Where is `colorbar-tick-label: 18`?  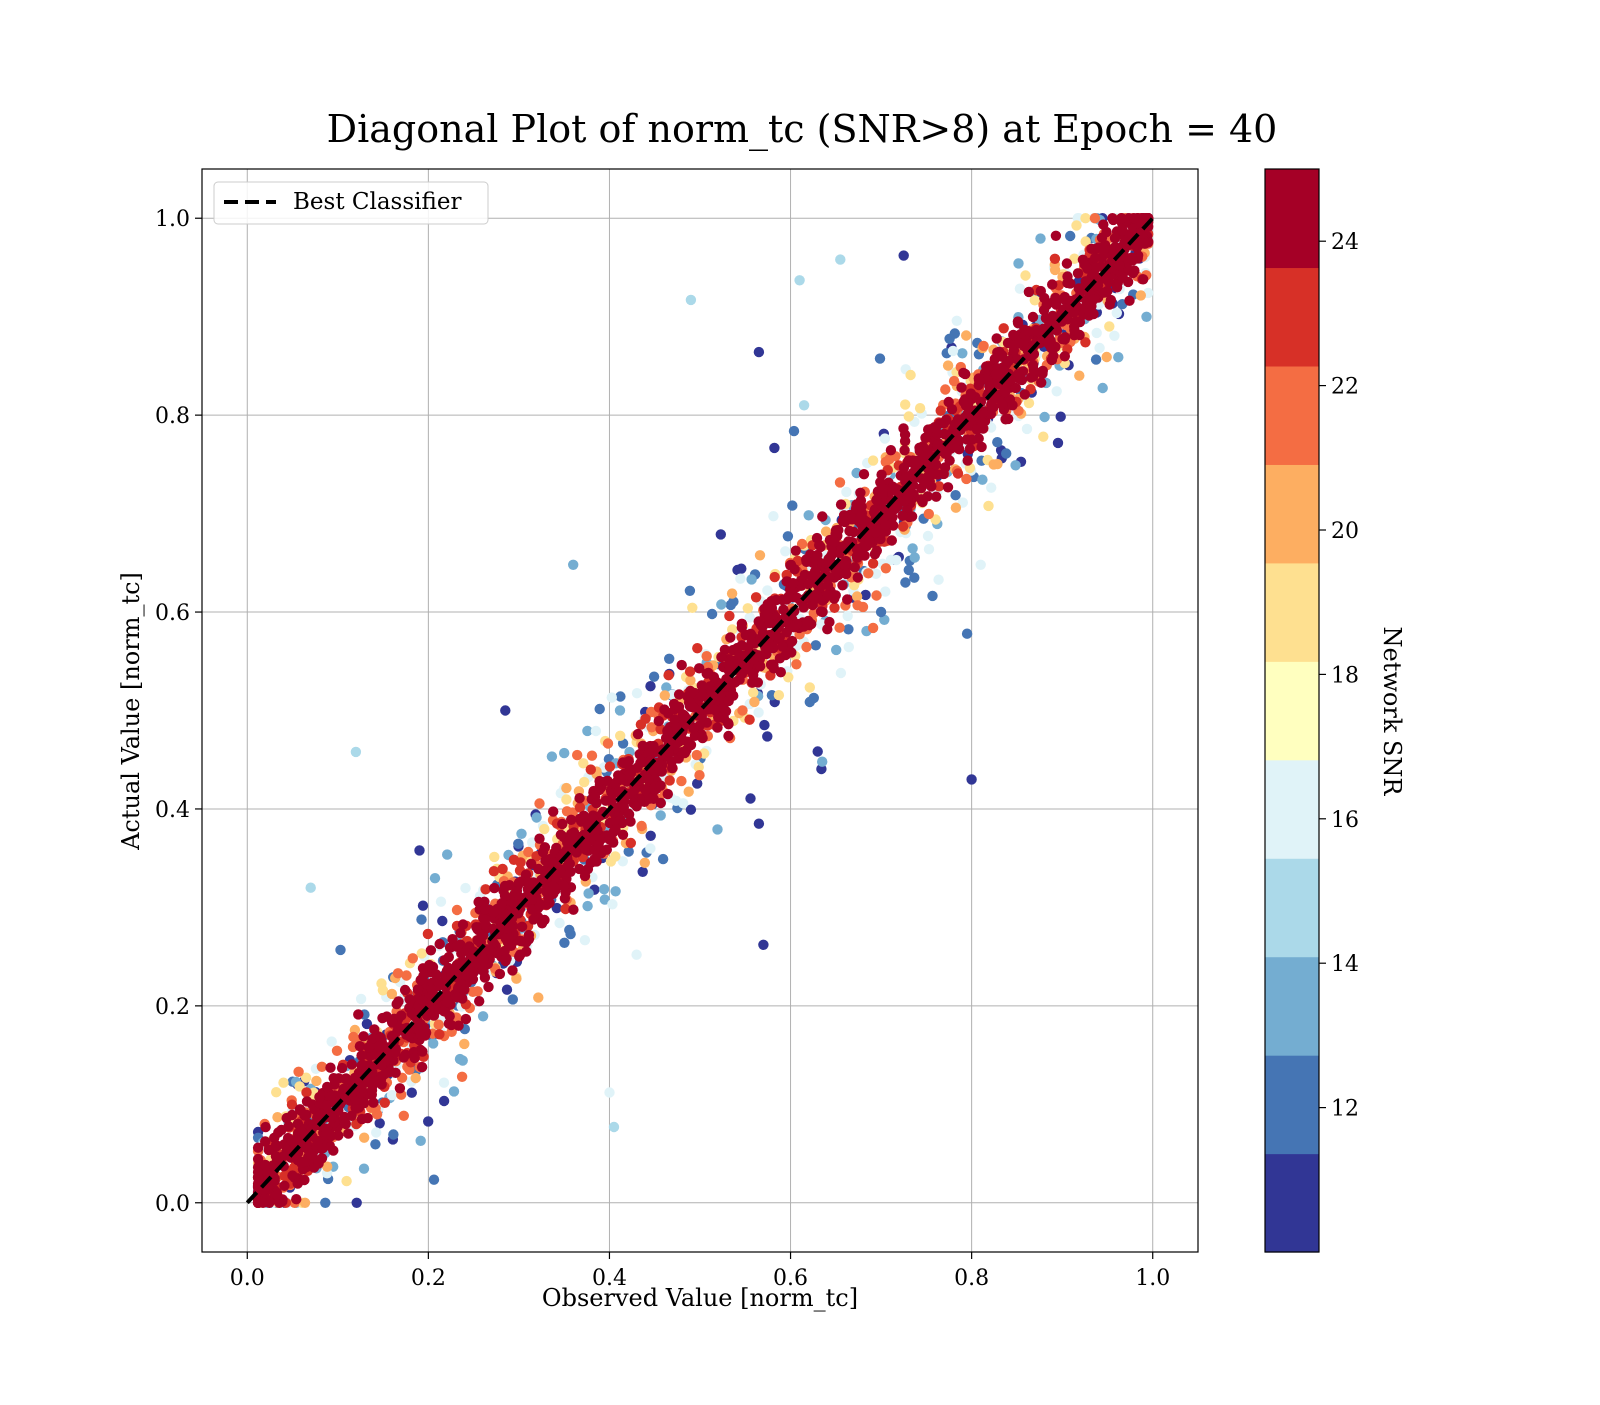
colorbar-tick-label: 18 is located at coordinates (1345, 675).